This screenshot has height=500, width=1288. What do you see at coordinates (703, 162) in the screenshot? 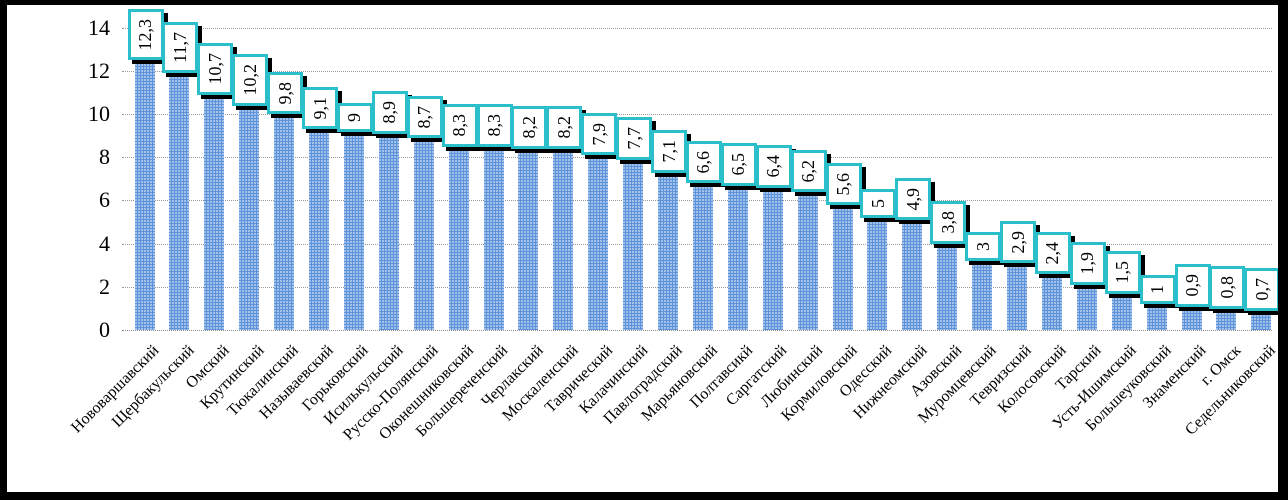
I see `value-label: 6,6` at bounding box center [703, 162].